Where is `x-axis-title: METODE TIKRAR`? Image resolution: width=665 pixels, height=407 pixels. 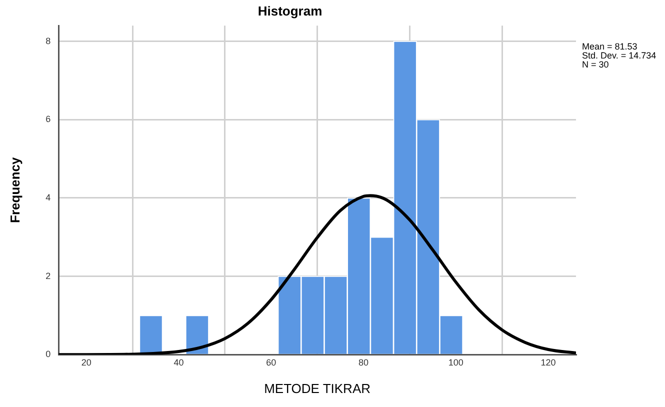
x-axis-title: METODE TIKRAR is located at coordinates (317, 388).